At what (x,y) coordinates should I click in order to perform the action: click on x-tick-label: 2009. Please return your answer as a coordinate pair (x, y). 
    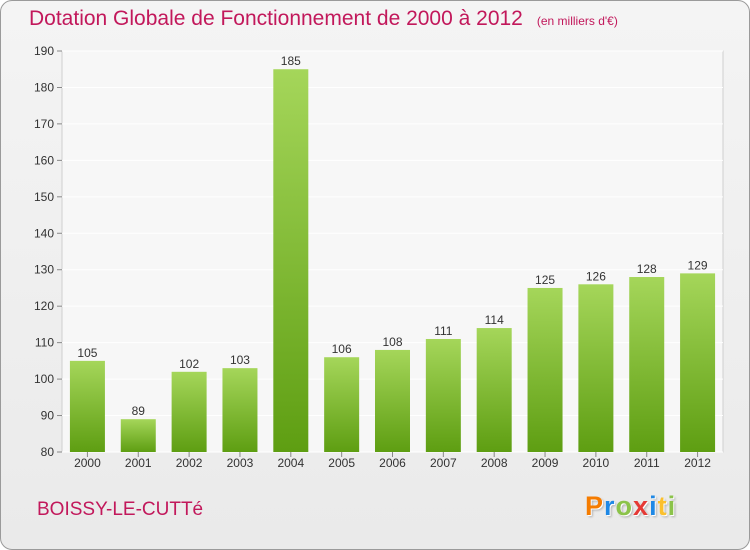
    Looking at the image, I should click on (545, 463).